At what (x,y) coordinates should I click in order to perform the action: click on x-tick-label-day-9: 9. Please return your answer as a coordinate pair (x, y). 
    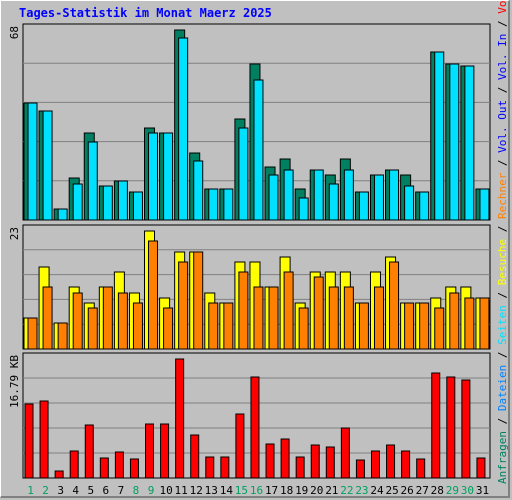
    Looking at the image, I should click on (151, 490).